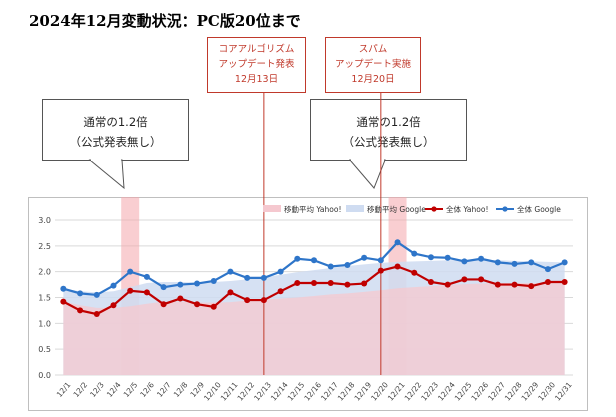 Image resolution: width=616 pixels, height=417 pixels. Describe the element at coordinates (44, 349) in the screenshot. I see `y-tick-label: 0.5` at that location.